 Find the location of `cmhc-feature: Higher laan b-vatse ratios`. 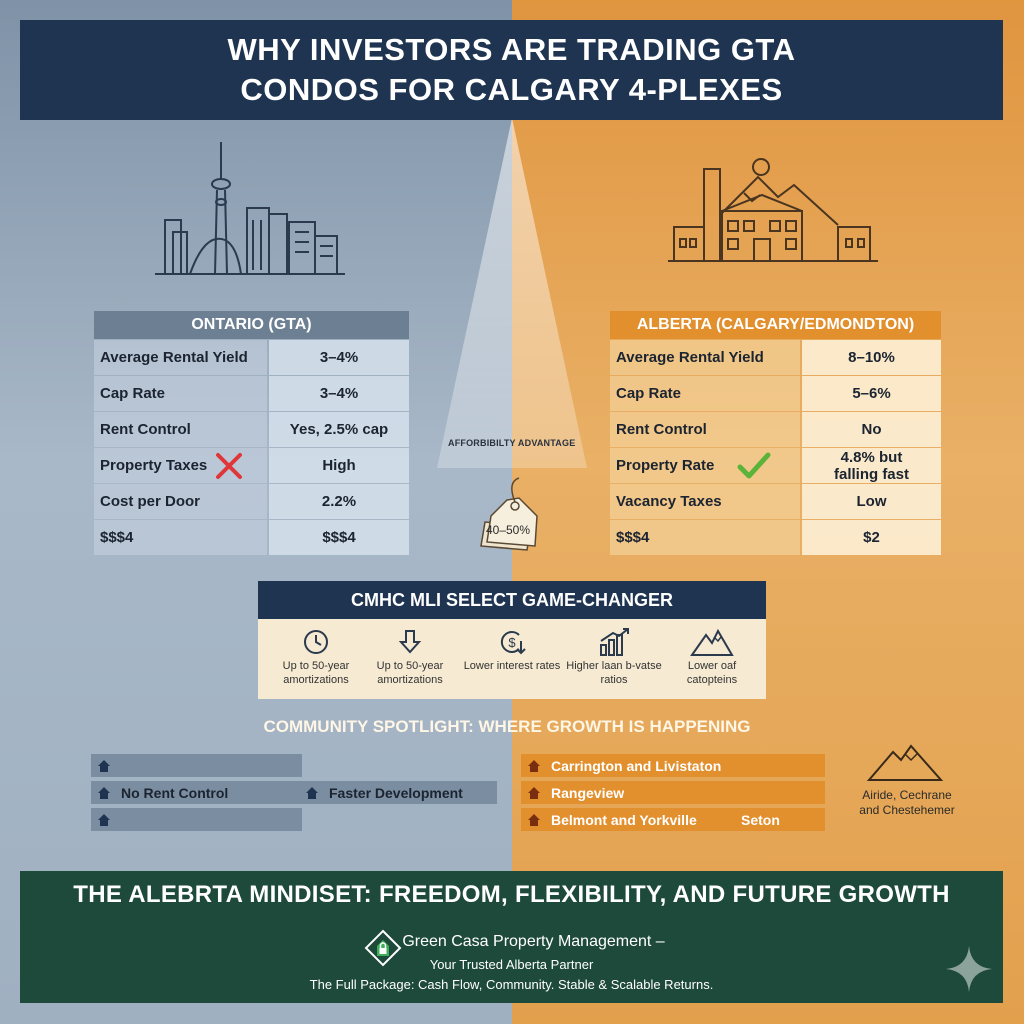

cmhc-feature: Higher laan b-vatse ratios is located at coordinates (614, 653).